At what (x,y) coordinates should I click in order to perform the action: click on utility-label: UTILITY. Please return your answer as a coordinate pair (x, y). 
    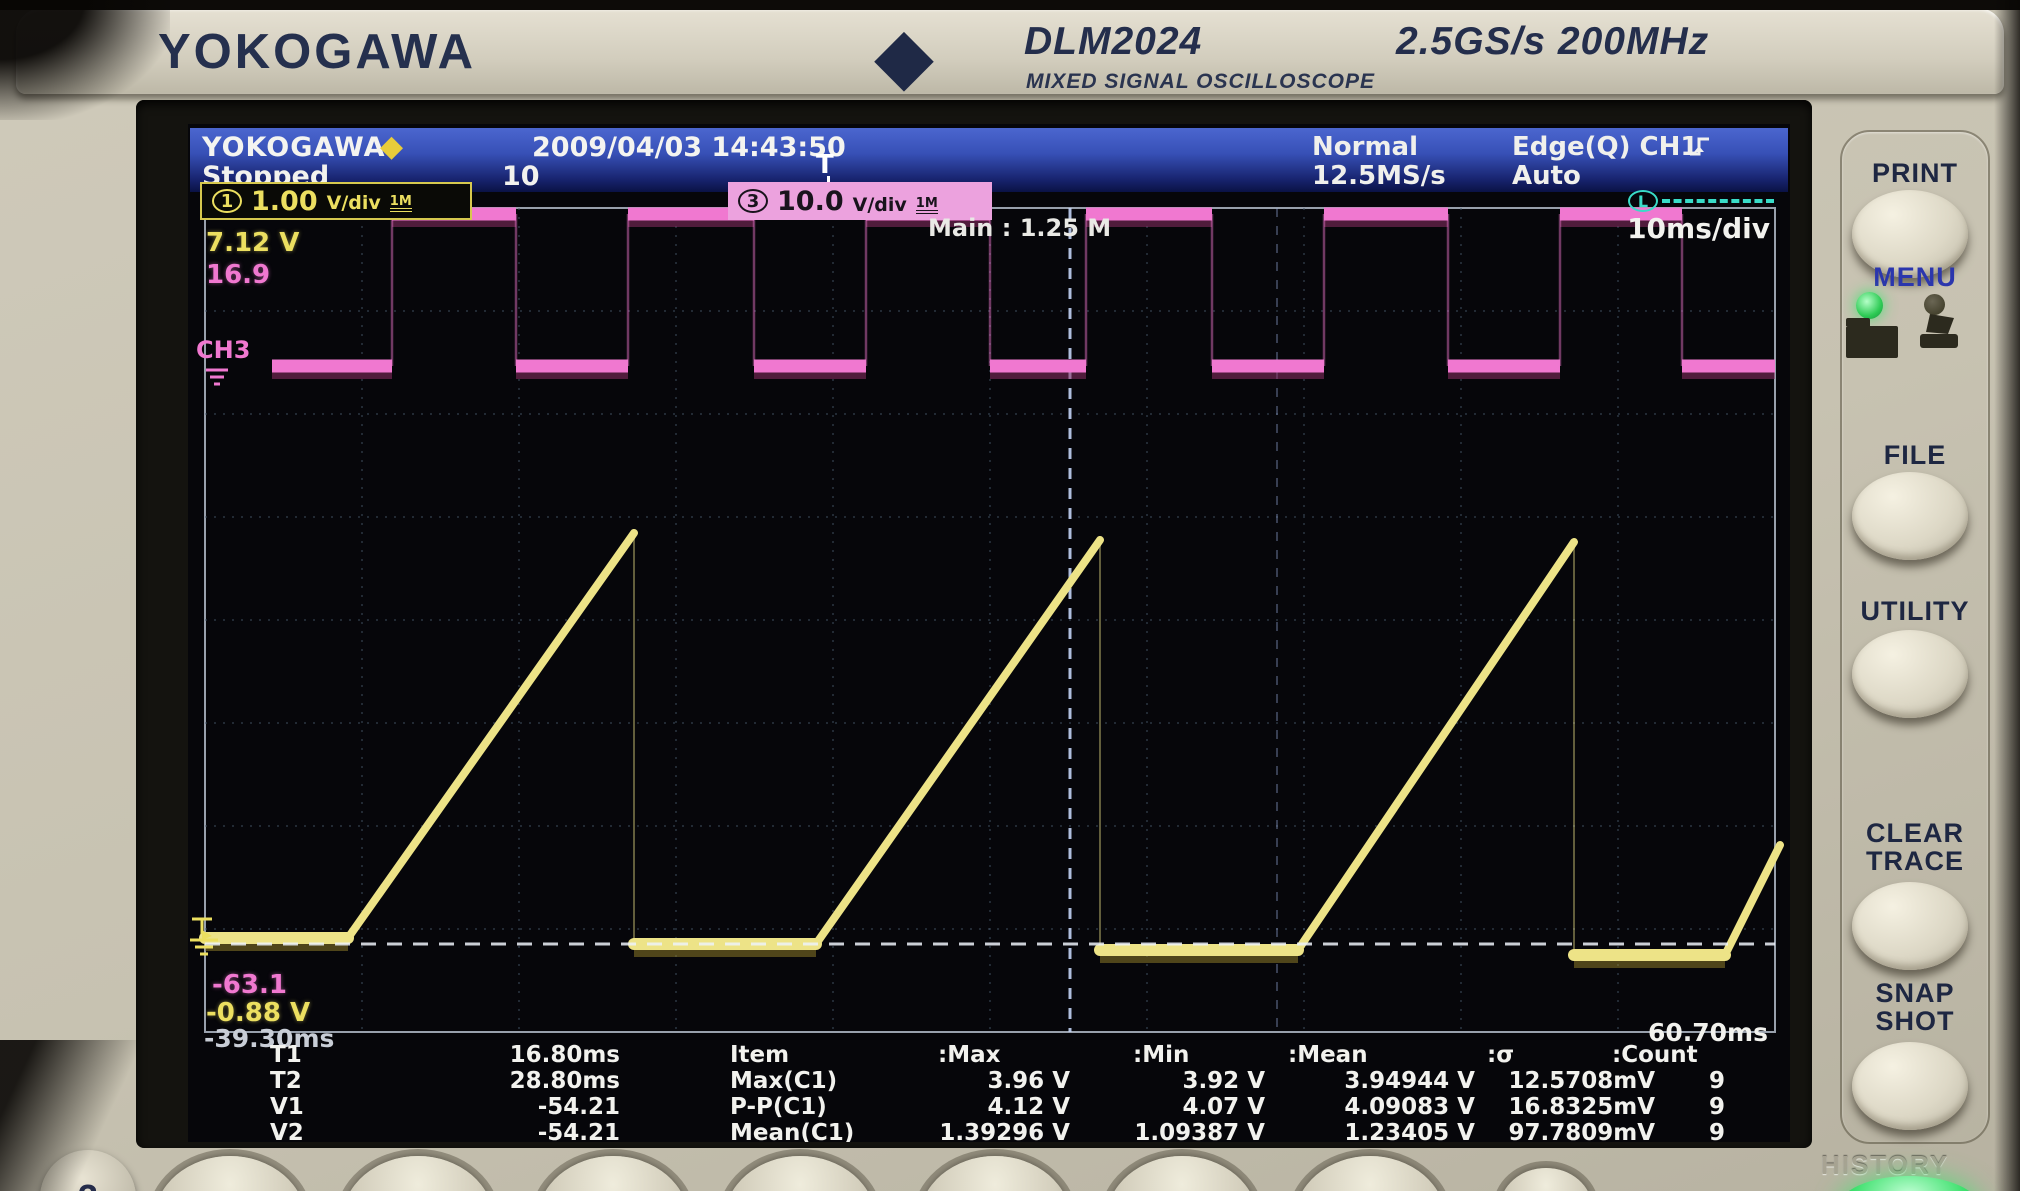
    Looking at the image, I should click on (1915, 611).